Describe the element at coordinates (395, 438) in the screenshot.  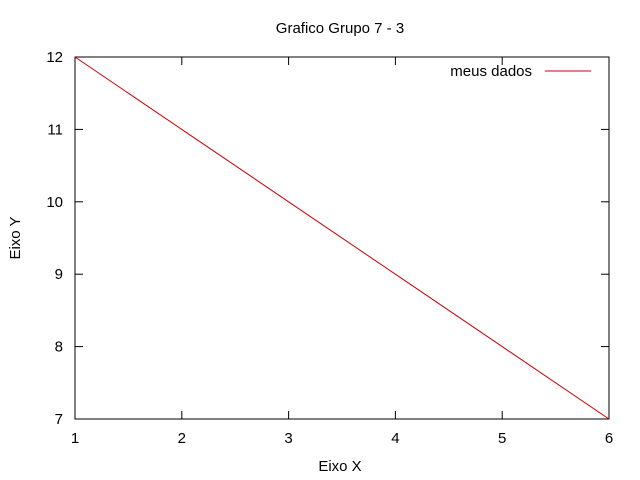
I see `x-tick-label: 4` at that location.